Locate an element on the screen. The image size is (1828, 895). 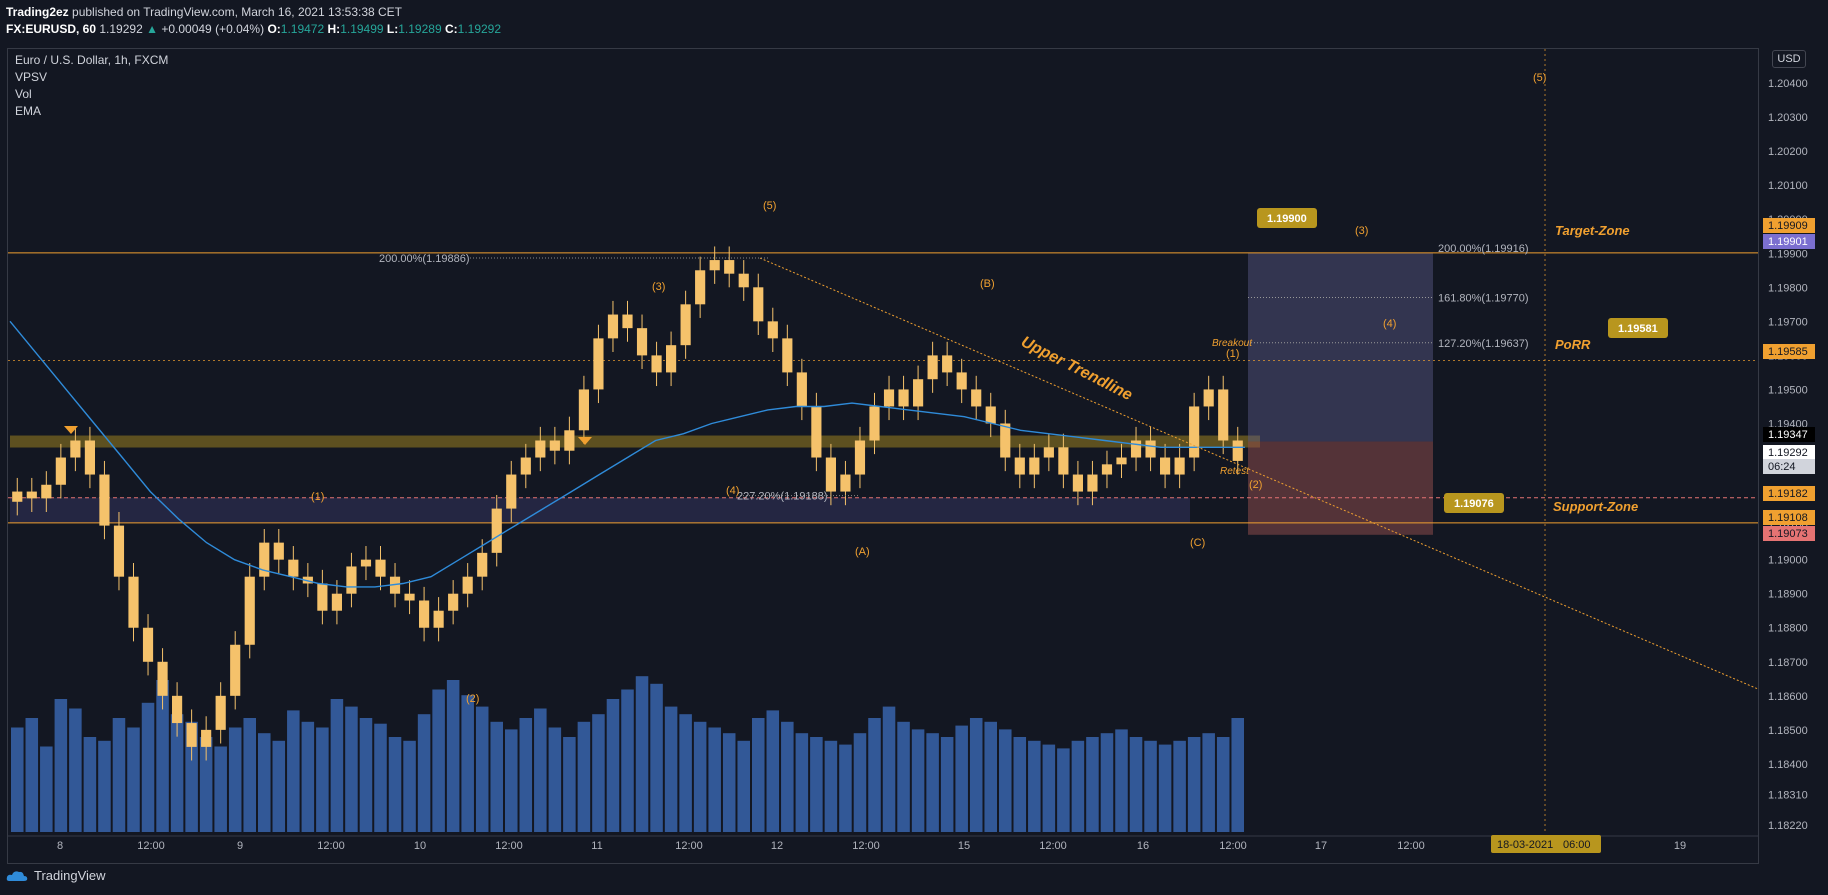
currency-badge: USD is located at coordinates (1789, 59).